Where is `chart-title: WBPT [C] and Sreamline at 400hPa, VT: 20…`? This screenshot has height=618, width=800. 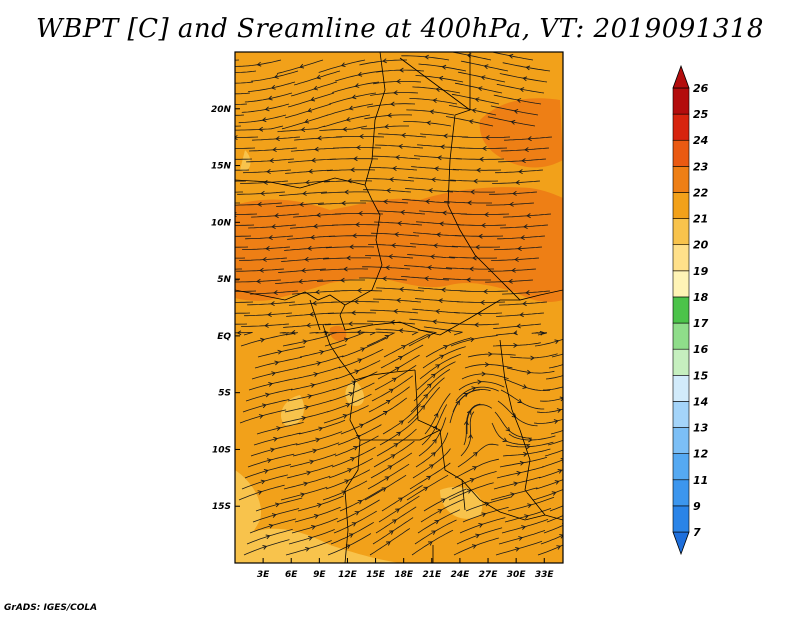
chart-title: WBPT [C] and Sreamline at 400hPa, VT: 20… is located at coordinates (400, 29).